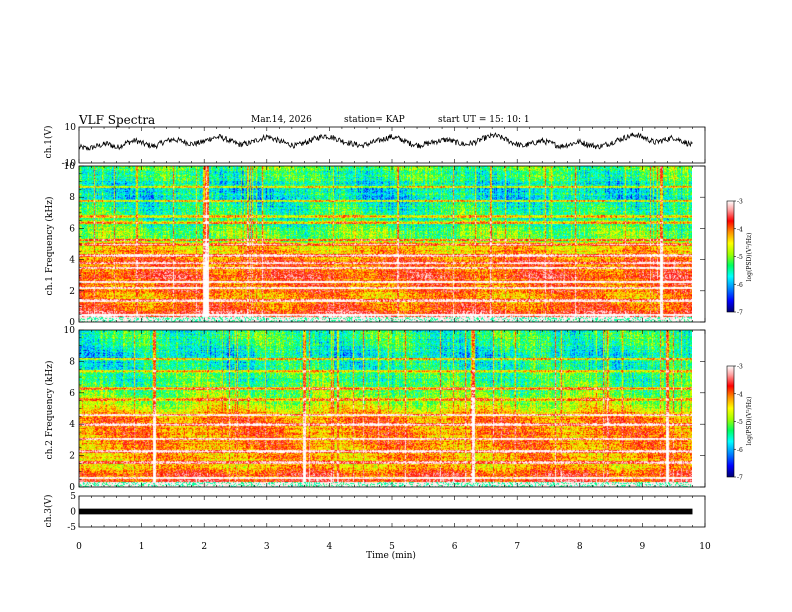 The height and width of the screenshot is (612, 792). Describe the element at coordinates (580, 547) in the screenshot. I see `x-tick-label: 8` at that location.